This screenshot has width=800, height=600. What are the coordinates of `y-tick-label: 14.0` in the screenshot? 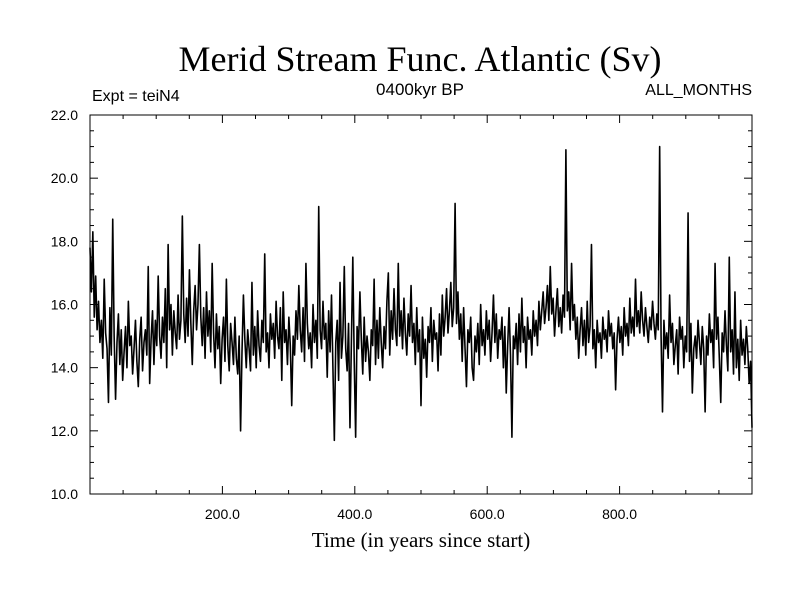 It's located at (64, 368).